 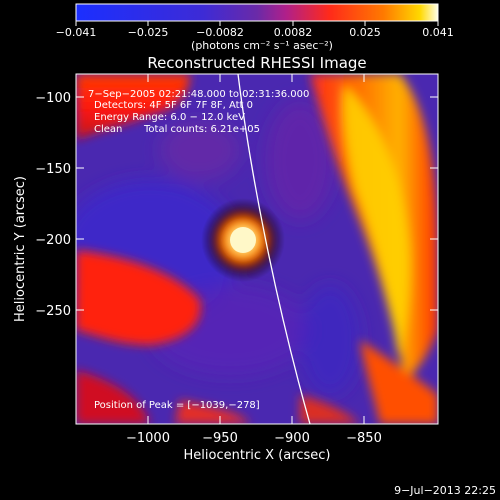 I want to click on y-tick-label: −200, so click(x=53, y=240).